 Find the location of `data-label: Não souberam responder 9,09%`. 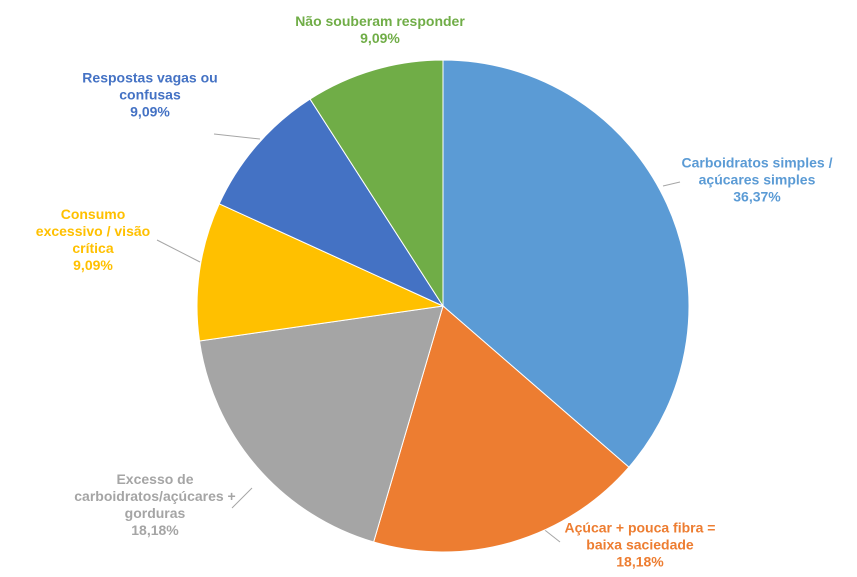

data-label: Não souberam responder 9,09% is located at coordinates (380, 30).